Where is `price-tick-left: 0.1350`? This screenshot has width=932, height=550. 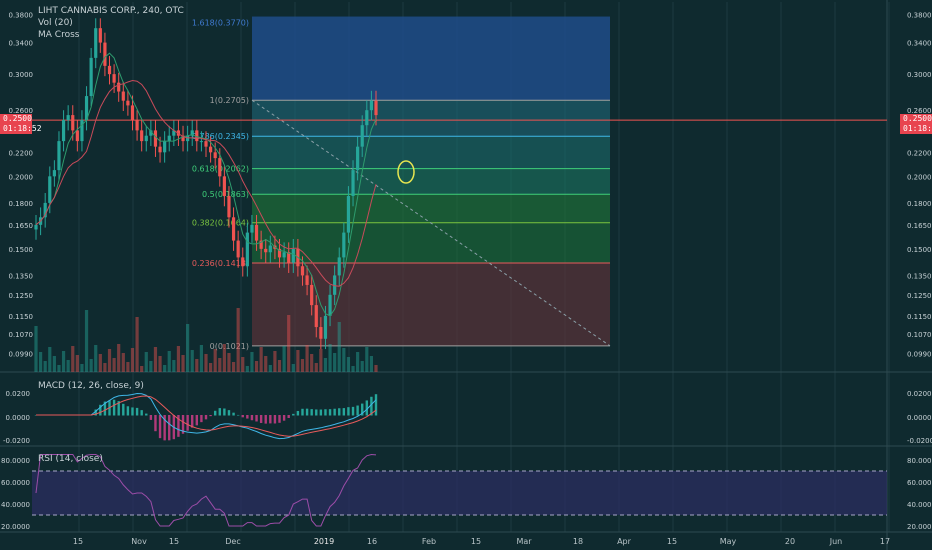
price-tick-left: 0.1350 is located at coordinates (21, 276).